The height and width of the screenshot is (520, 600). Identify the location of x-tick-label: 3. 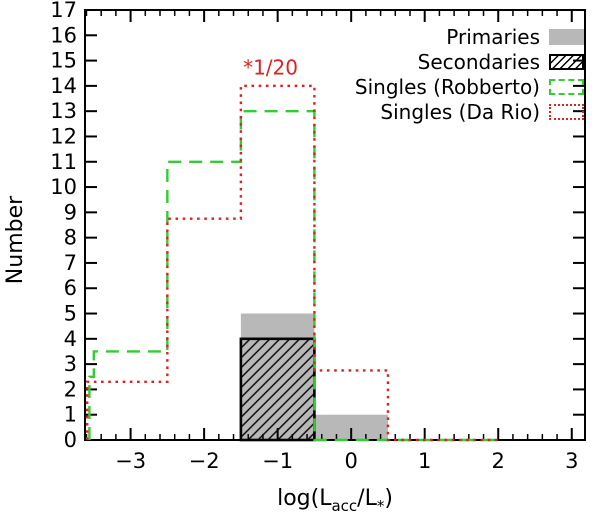
(571, 461).